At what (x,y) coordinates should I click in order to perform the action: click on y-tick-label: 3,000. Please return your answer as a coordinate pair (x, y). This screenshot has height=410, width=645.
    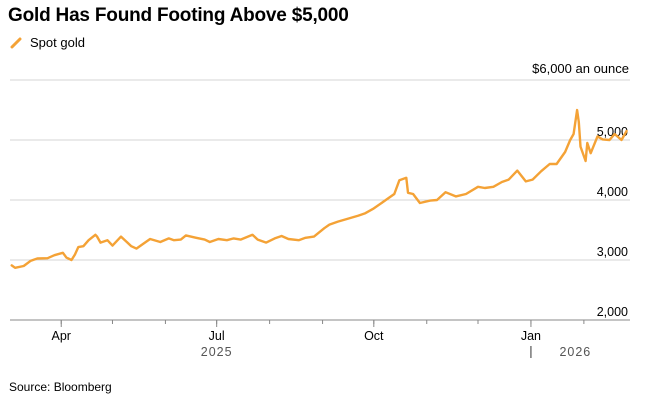
    Looking at the image, I should click on (612, 252).